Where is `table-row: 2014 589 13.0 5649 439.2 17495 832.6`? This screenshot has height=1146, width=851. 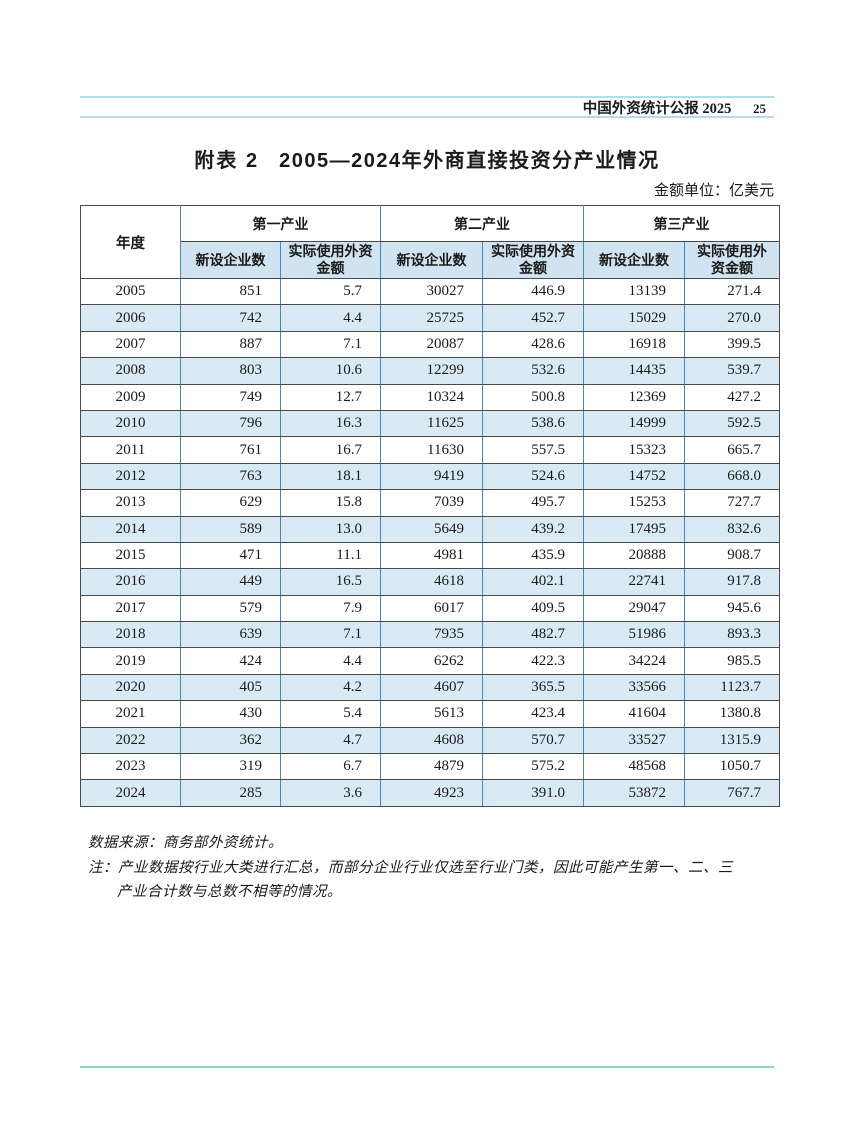
table-row: 2014 589 13.0 5649 439.2 17495 832.6 is located at coordinates (430, 529).